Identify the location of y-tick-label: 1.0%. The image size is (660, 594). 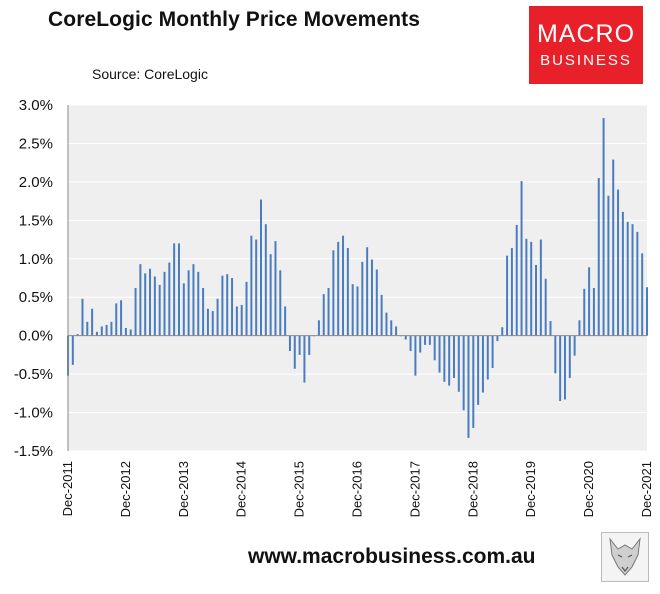
(36, 259).